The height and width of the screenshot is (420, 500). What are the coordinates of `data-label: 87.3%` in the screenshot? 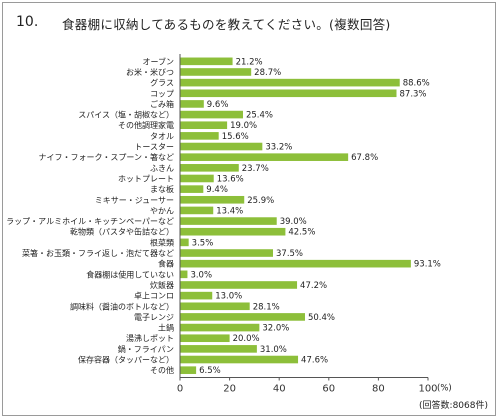 It's located at (413, 94).